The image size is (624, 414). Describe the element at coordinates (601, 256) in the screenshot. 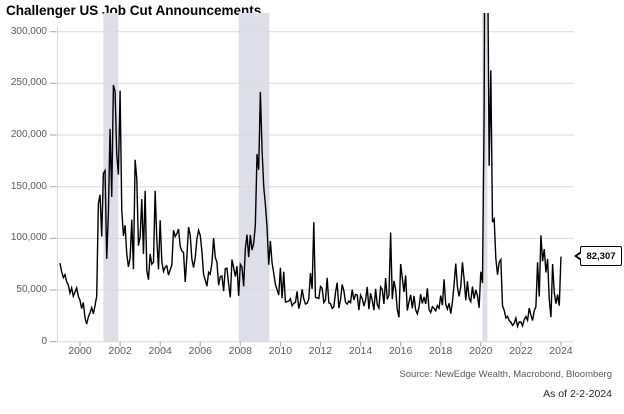

I see `last-value-label: 82,307` at that location.